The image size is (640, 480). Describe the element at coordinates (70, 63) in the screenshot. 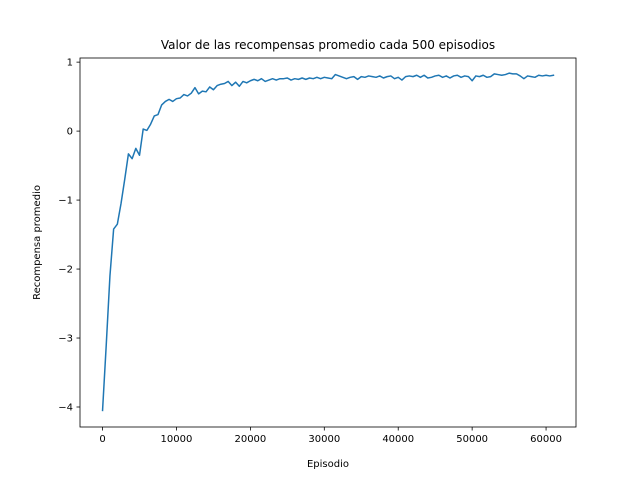

I see `y-tick-label: 1` at that location.